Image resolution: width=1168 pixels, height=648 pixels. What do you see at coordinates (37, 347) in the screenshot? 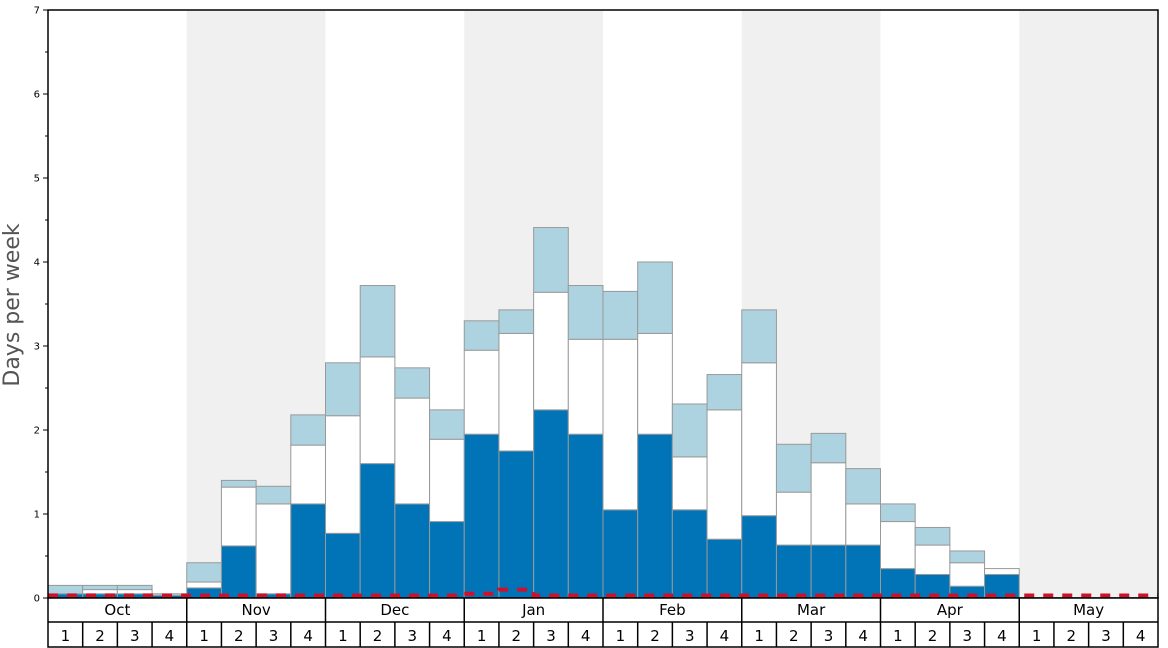
I see `y-tick-label: 3` at bounding box center [37, 347].